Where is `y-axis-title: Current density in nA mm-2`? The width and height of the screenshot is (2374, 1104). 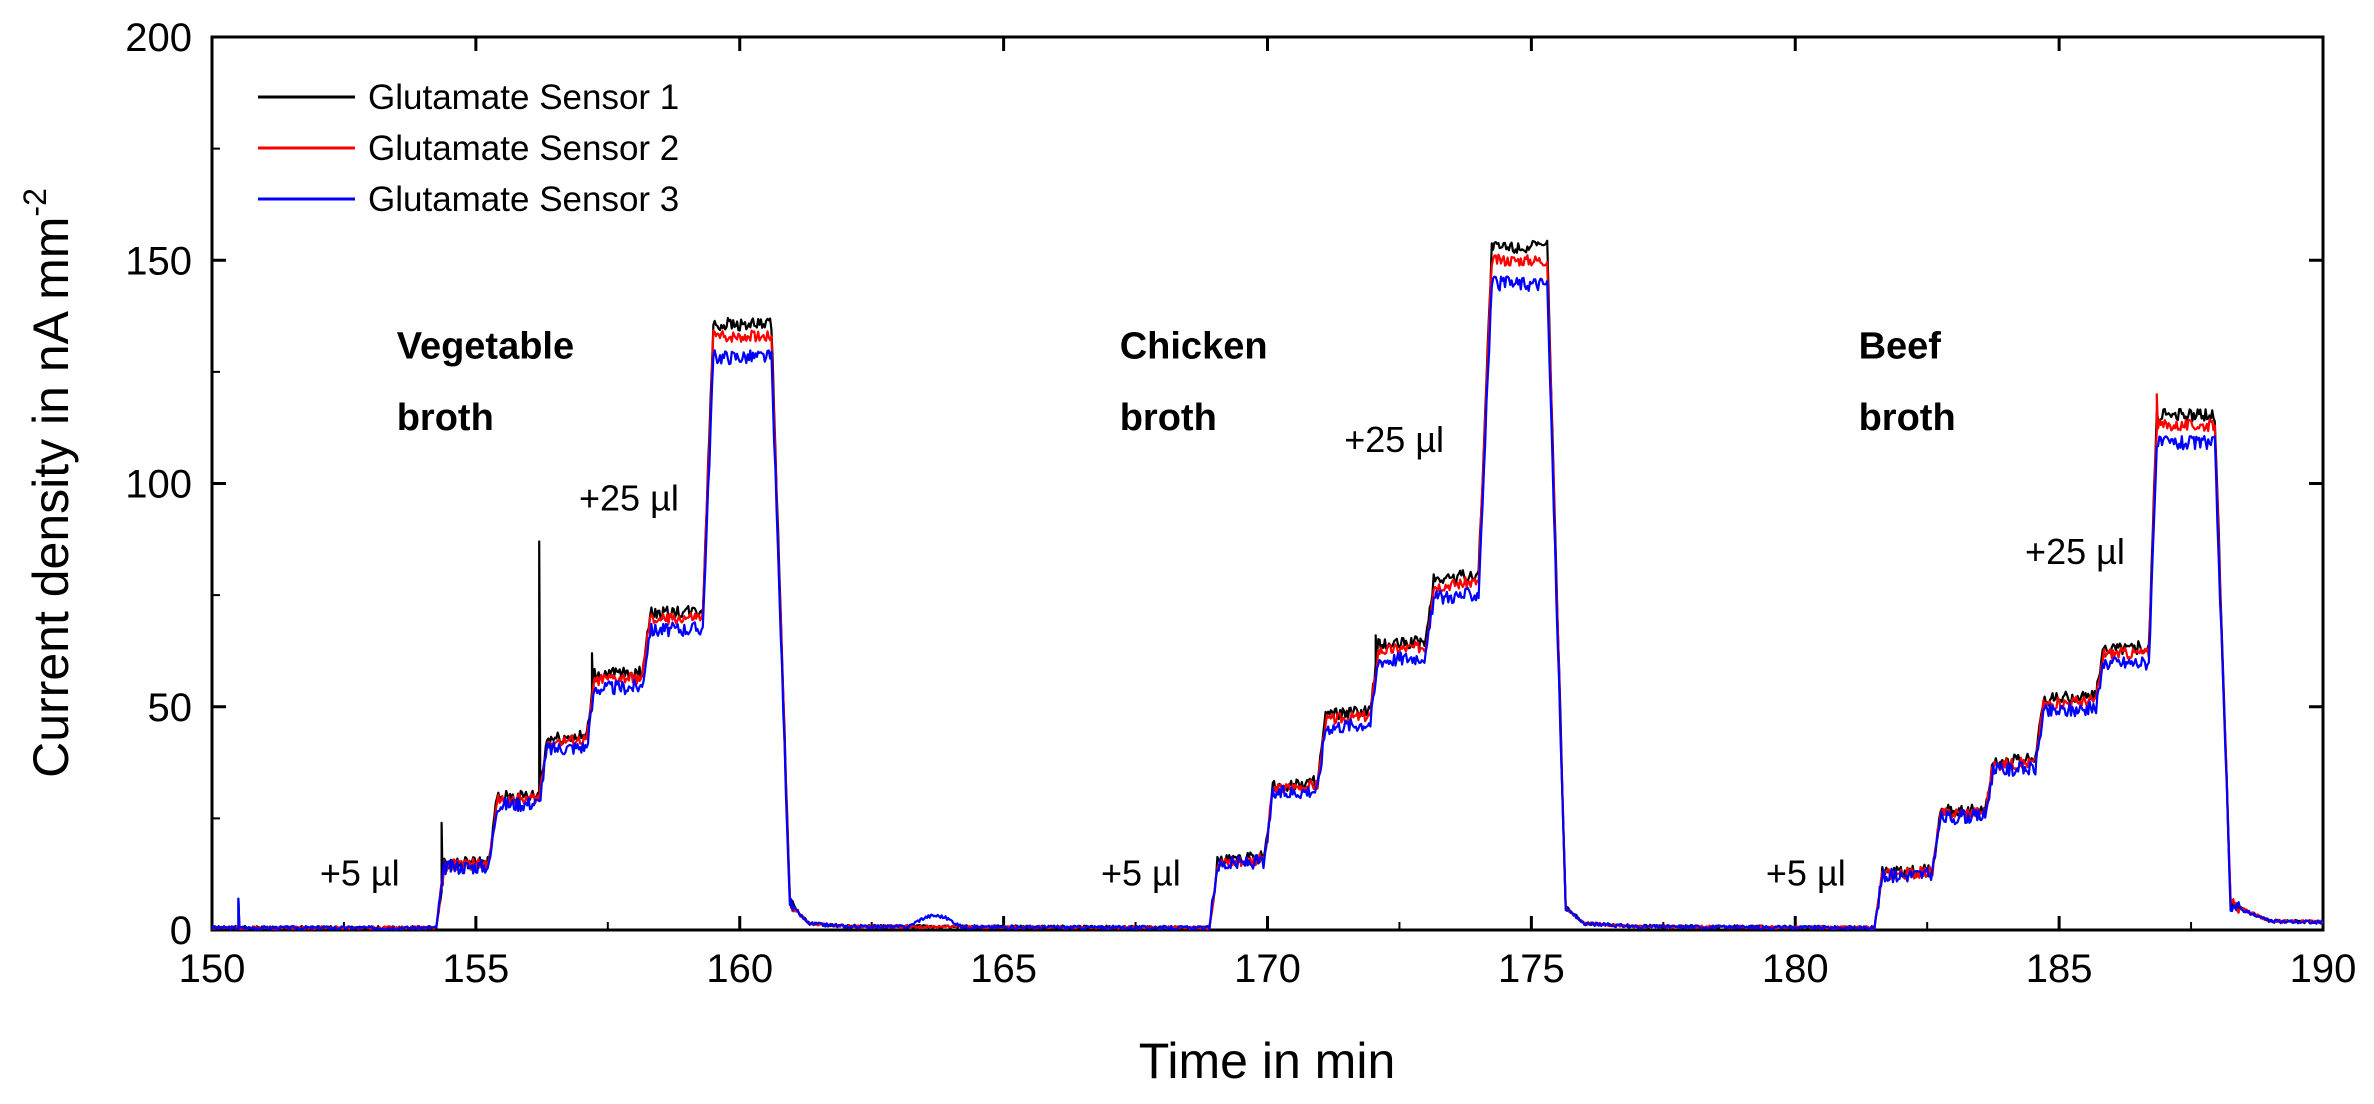 y-axis-title: Current density in nA mm-2 is located at coordinates (48, 483).